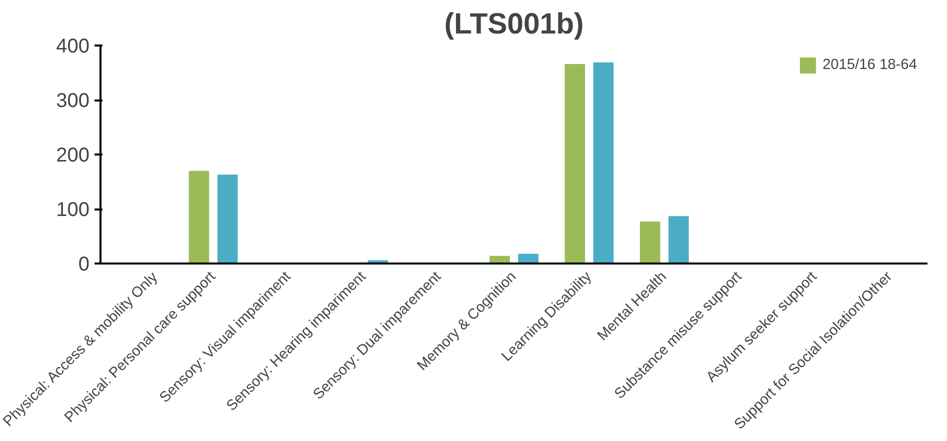 Image resolution: width=947 pixels, height=441 pixels. What do you see at coordinates (84, 265) in the screenshot?
I see `y-tick-label: 0` at bounding box center [84, 265].